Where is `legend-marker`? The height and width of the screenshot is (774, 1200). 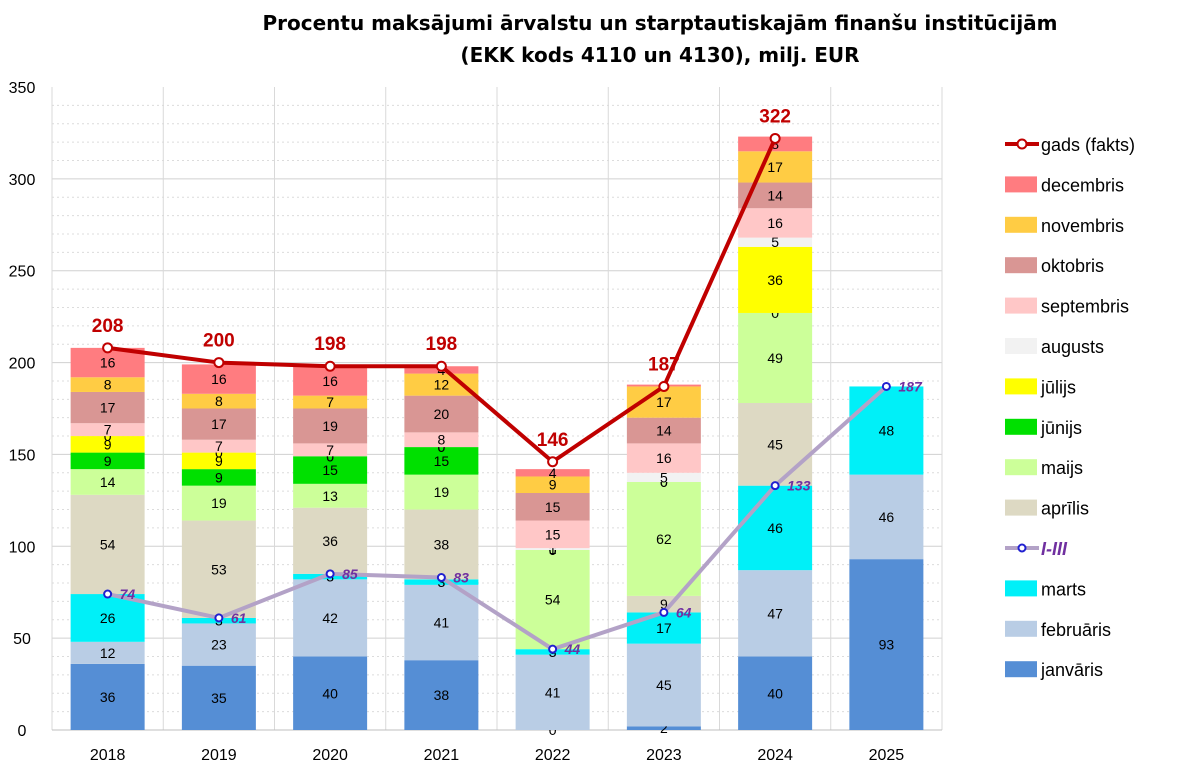
legend-marker is located at coordinates (1022, 548).